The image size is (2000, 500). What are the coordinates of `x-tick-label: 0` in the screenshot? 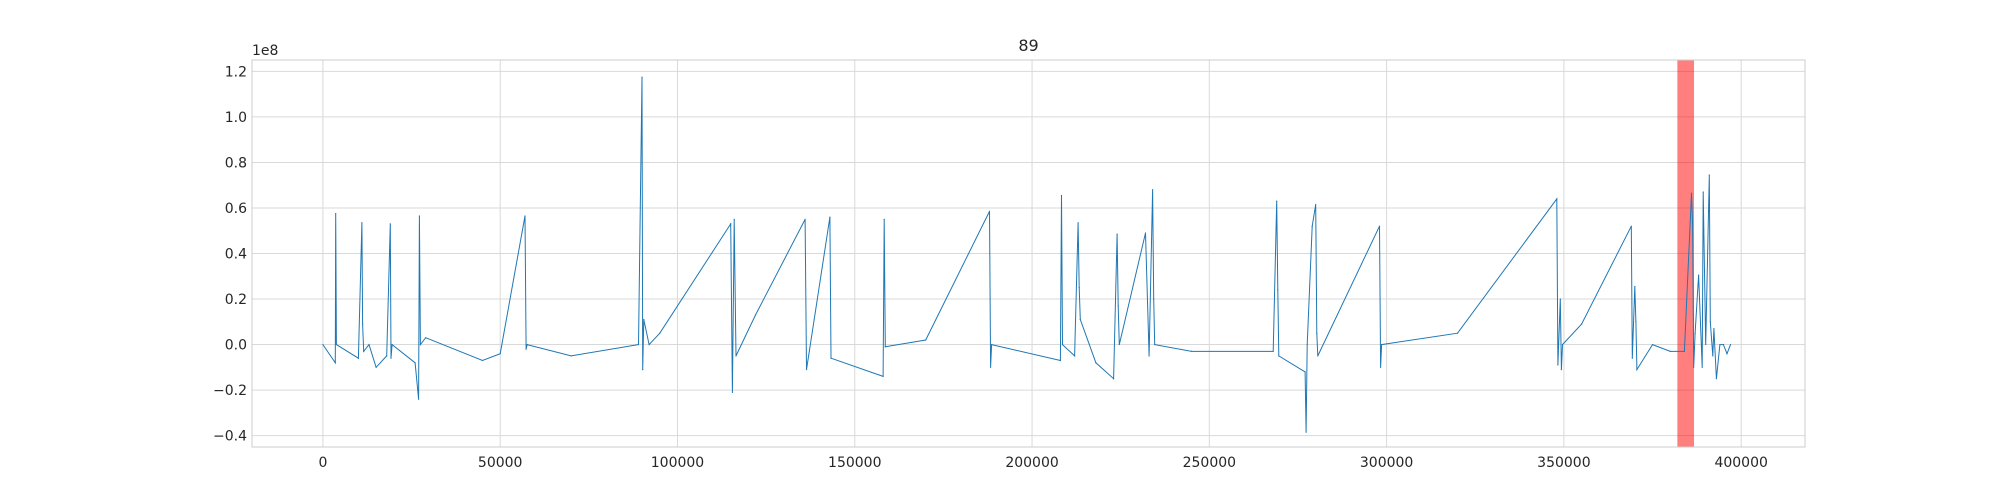 It's located at (322, 463).